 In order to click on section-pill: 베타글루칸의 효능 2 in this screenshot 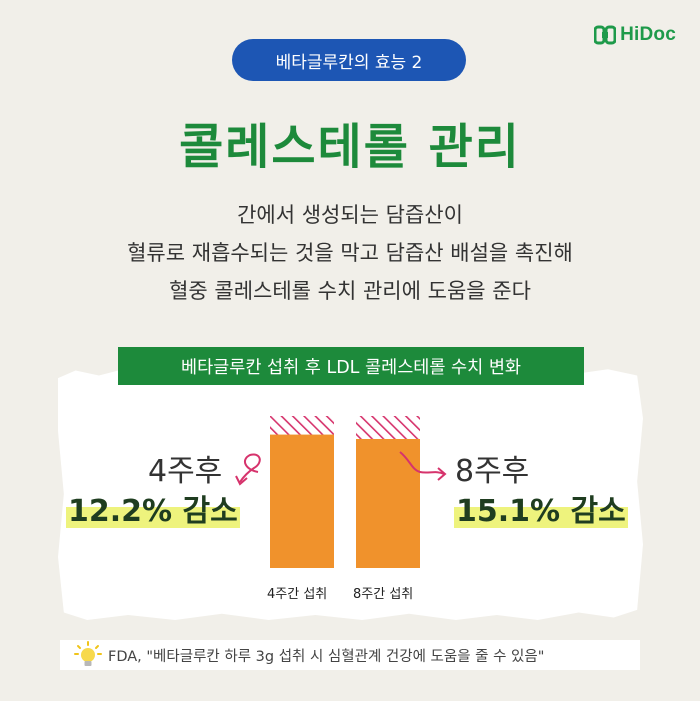, I will do `click(349, 60)`.